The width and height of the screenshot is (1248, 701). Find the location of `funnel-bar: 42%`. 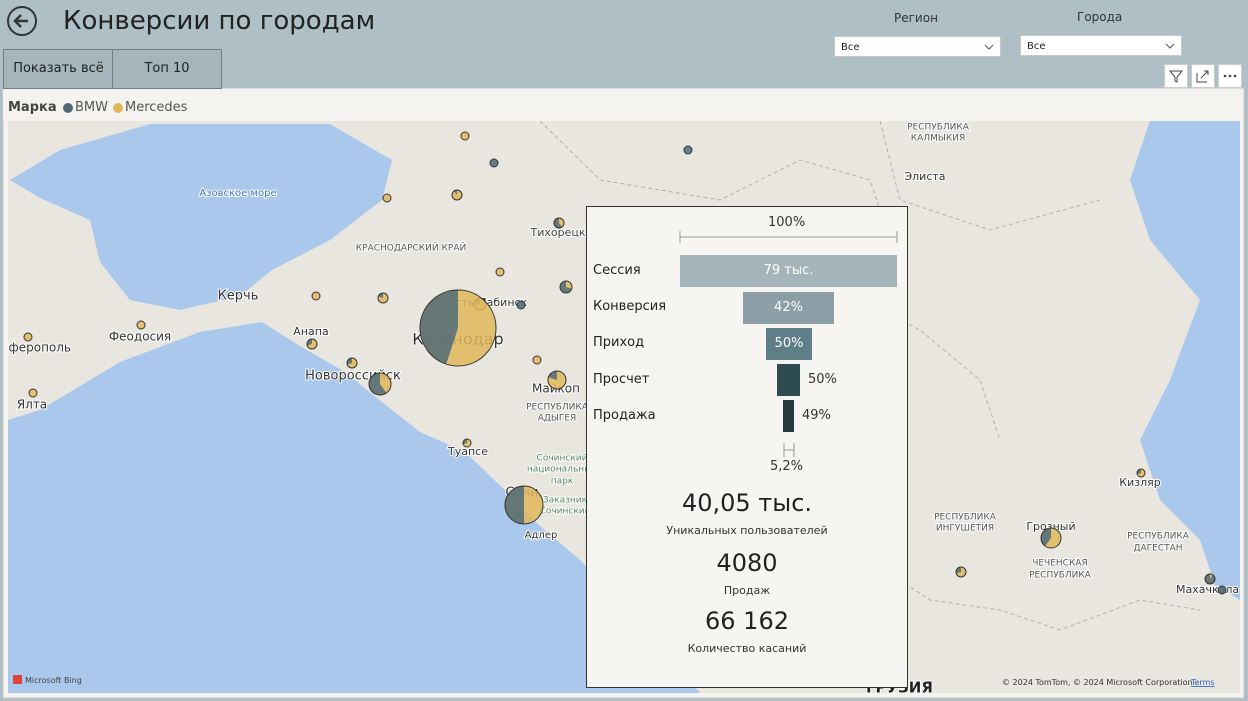

funnel-bar: 42% is located at coordinates (788, 308).